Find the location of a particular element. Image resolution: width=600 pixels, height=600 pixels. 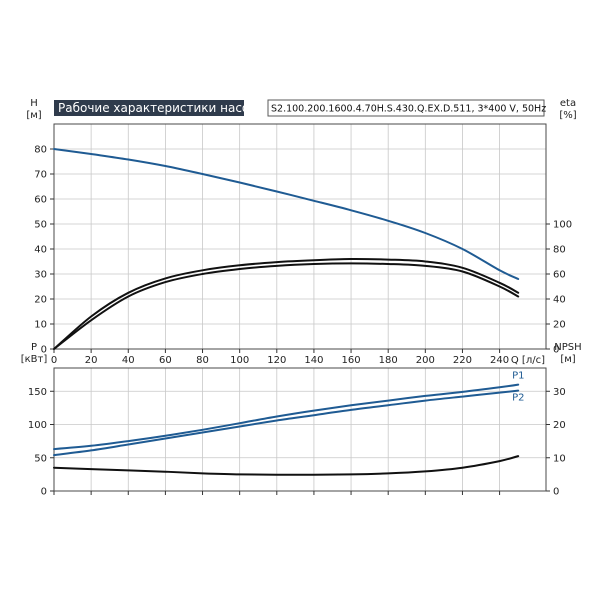

y-right-axis-unit: [м] is located at coordinates (567, 359).